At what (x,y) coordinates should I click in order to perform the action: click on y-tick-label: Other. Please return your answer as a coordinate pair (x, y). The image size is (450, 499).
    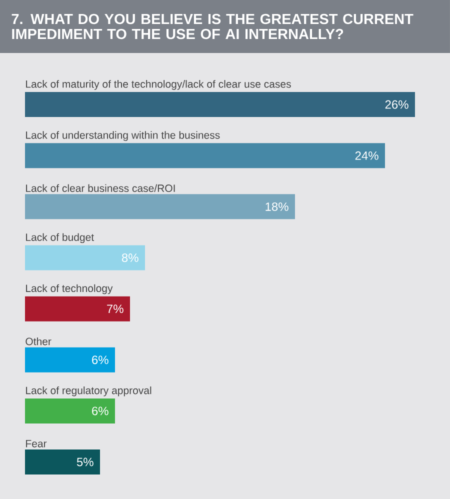
    Looking at the image, I should click on (39, 341).